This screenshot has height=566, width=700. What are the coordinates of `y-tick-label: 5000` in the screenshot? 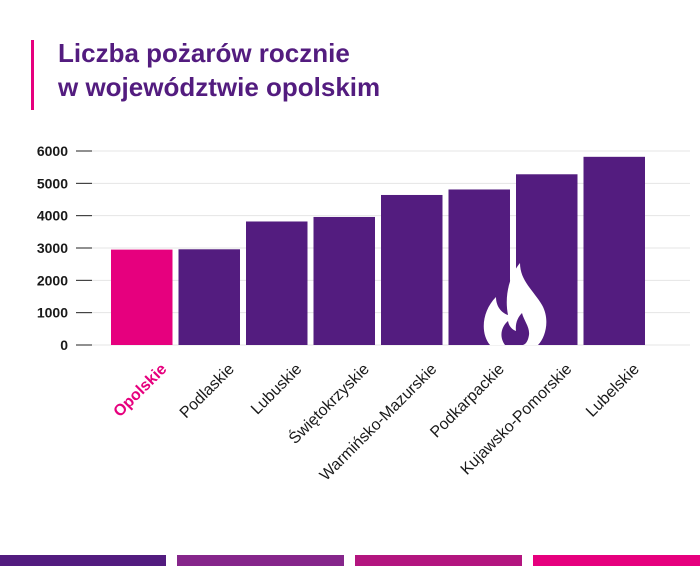 It's located at (52, 183).